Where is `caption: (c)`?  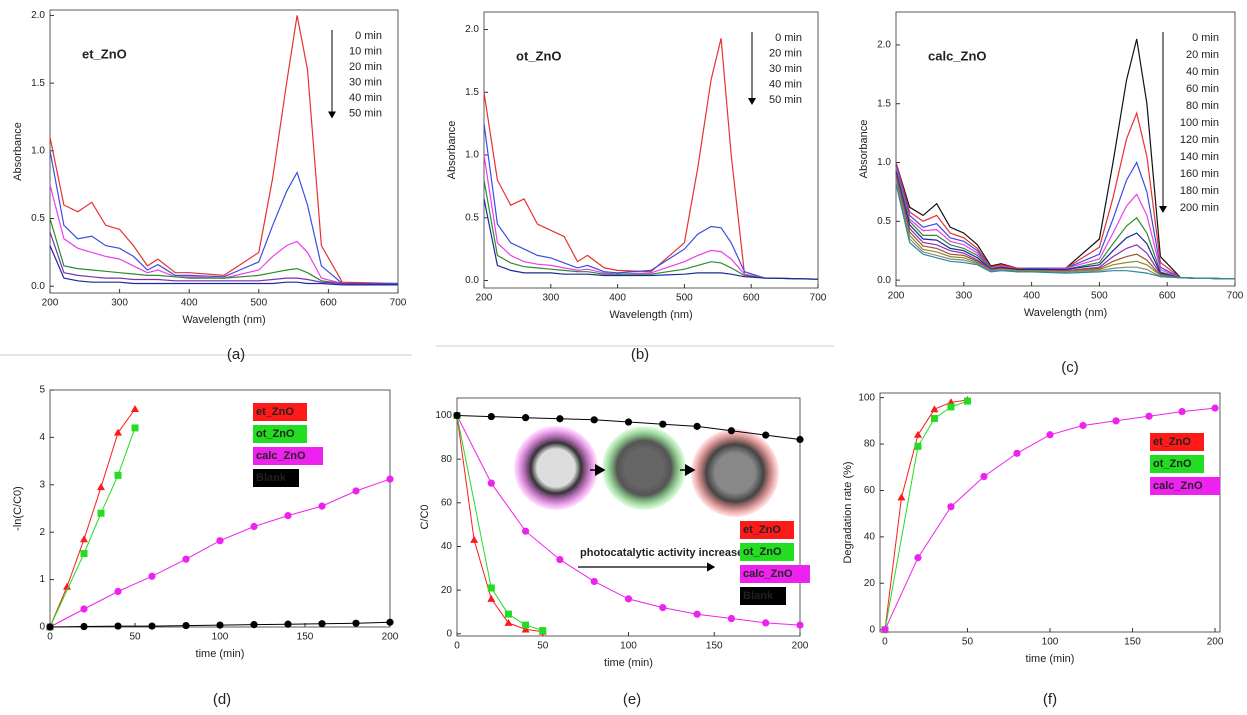 caption: (c) is located at coordinates (1070, 367).